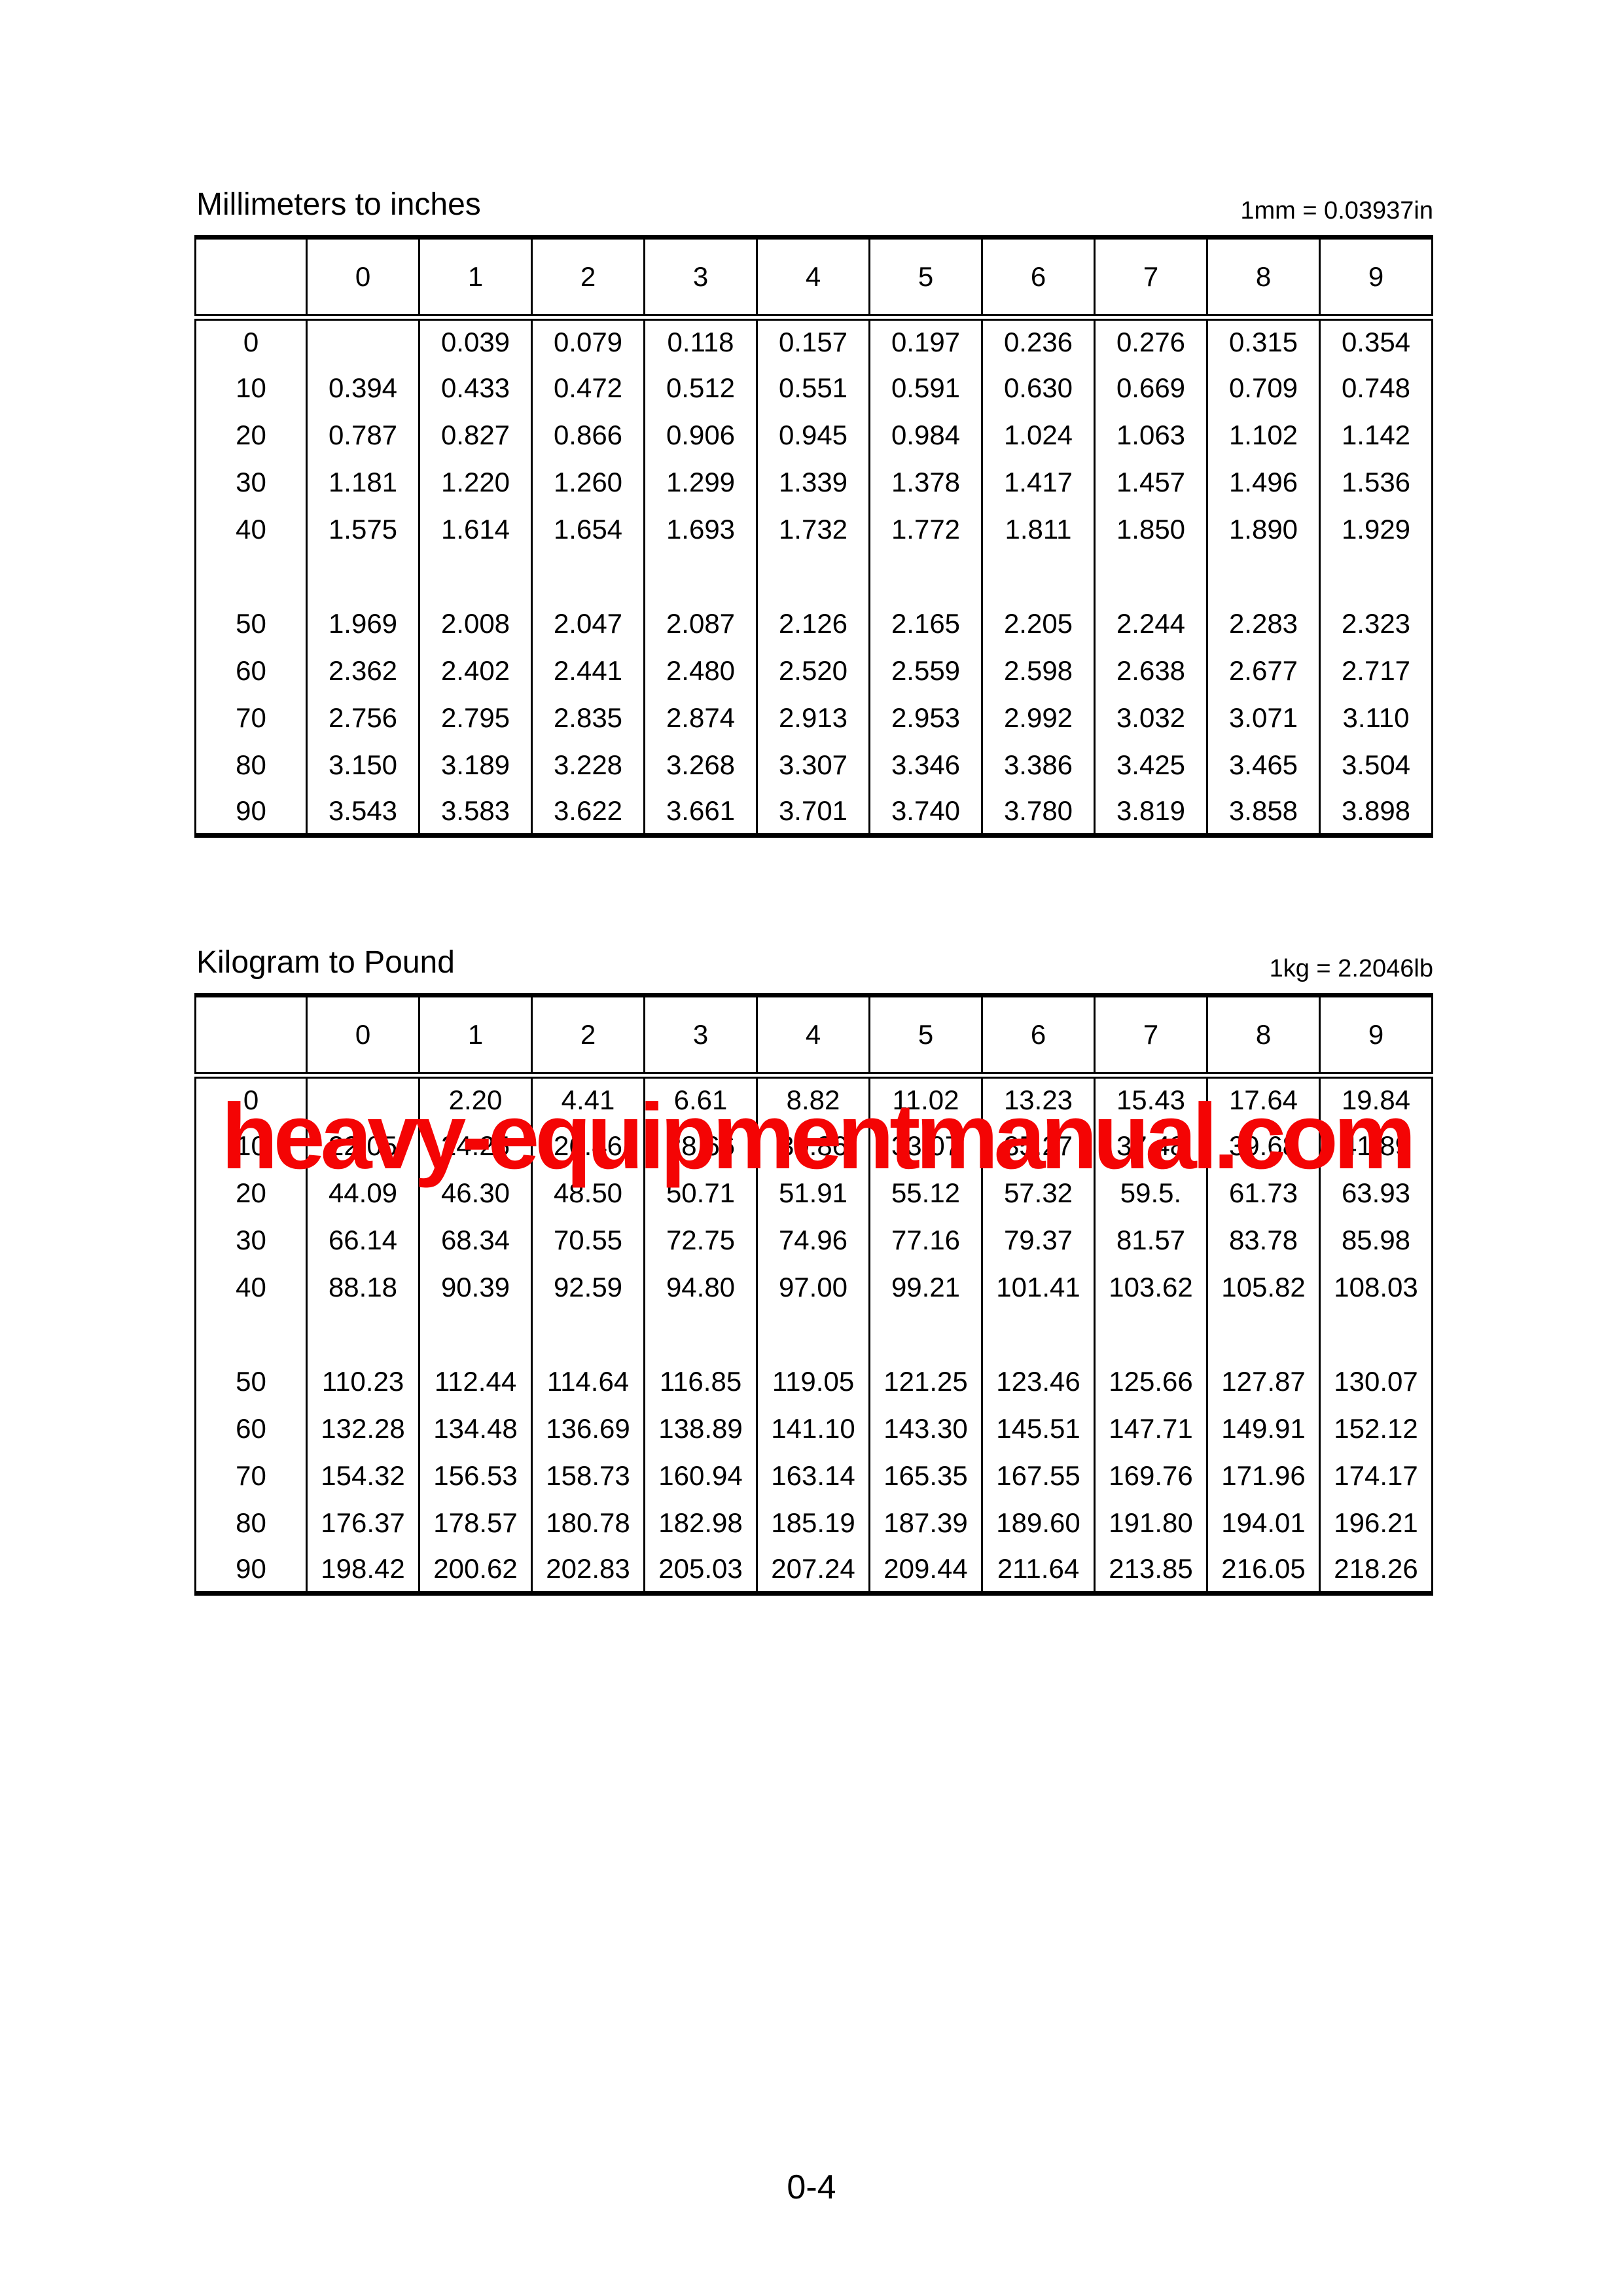 The height and width of the screenshot is (2296, 1623). I want to click on table-cell: 2.126, so click(813, 623).